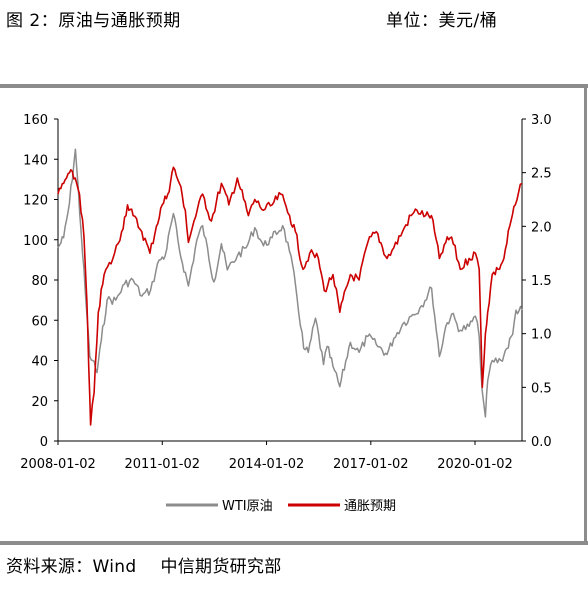 Image resolution: width=588 pixels, height=589 pixels. I want to click on left-tick-label: 80, so click(39, 281).